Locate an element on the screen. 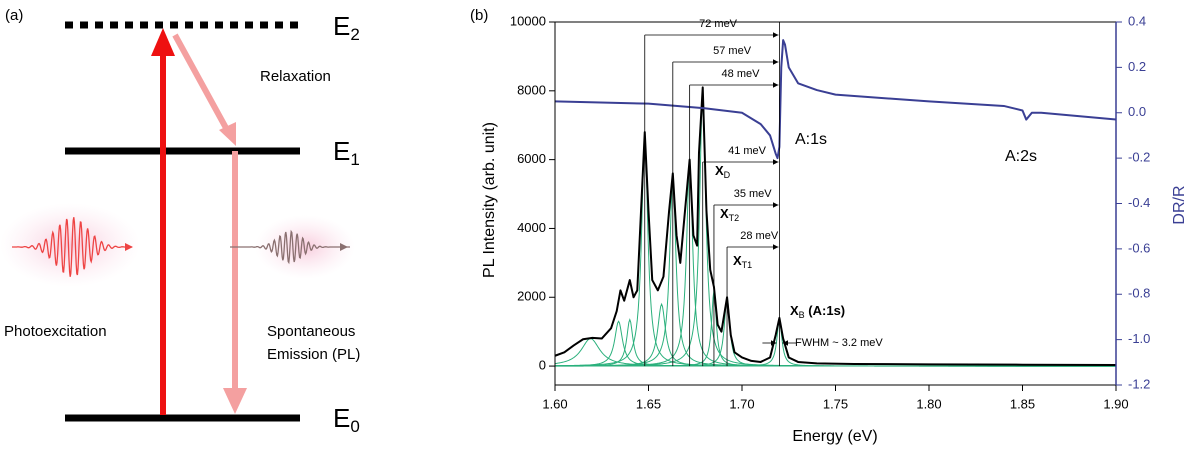 This screenshot has width=1194, height=453. dr-line is located at coordinates (835, 99).